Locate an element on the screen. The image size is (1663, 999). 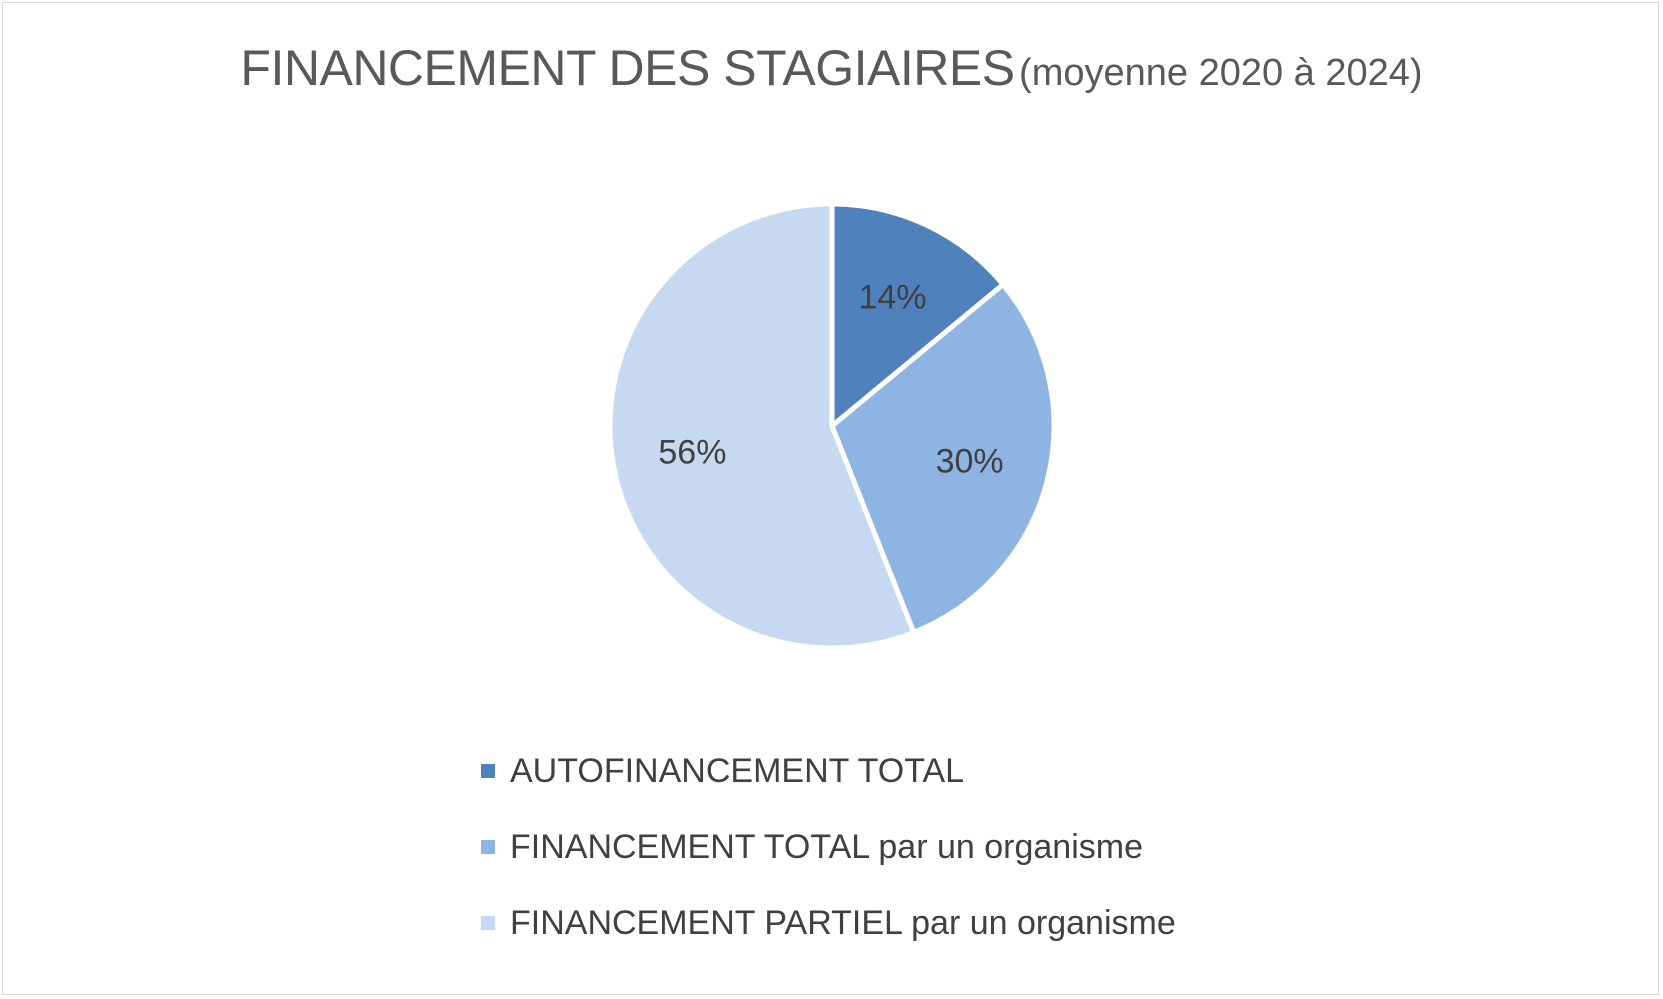
legend-swatch-financement-partiel is located at coordinates (488, 923).